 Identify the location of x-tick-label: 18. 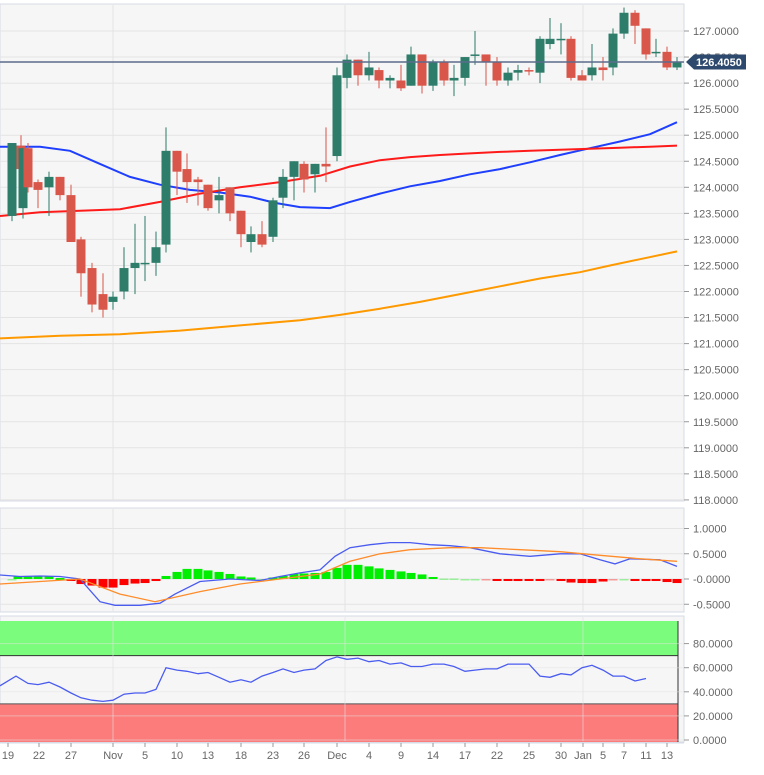
(241, 756).